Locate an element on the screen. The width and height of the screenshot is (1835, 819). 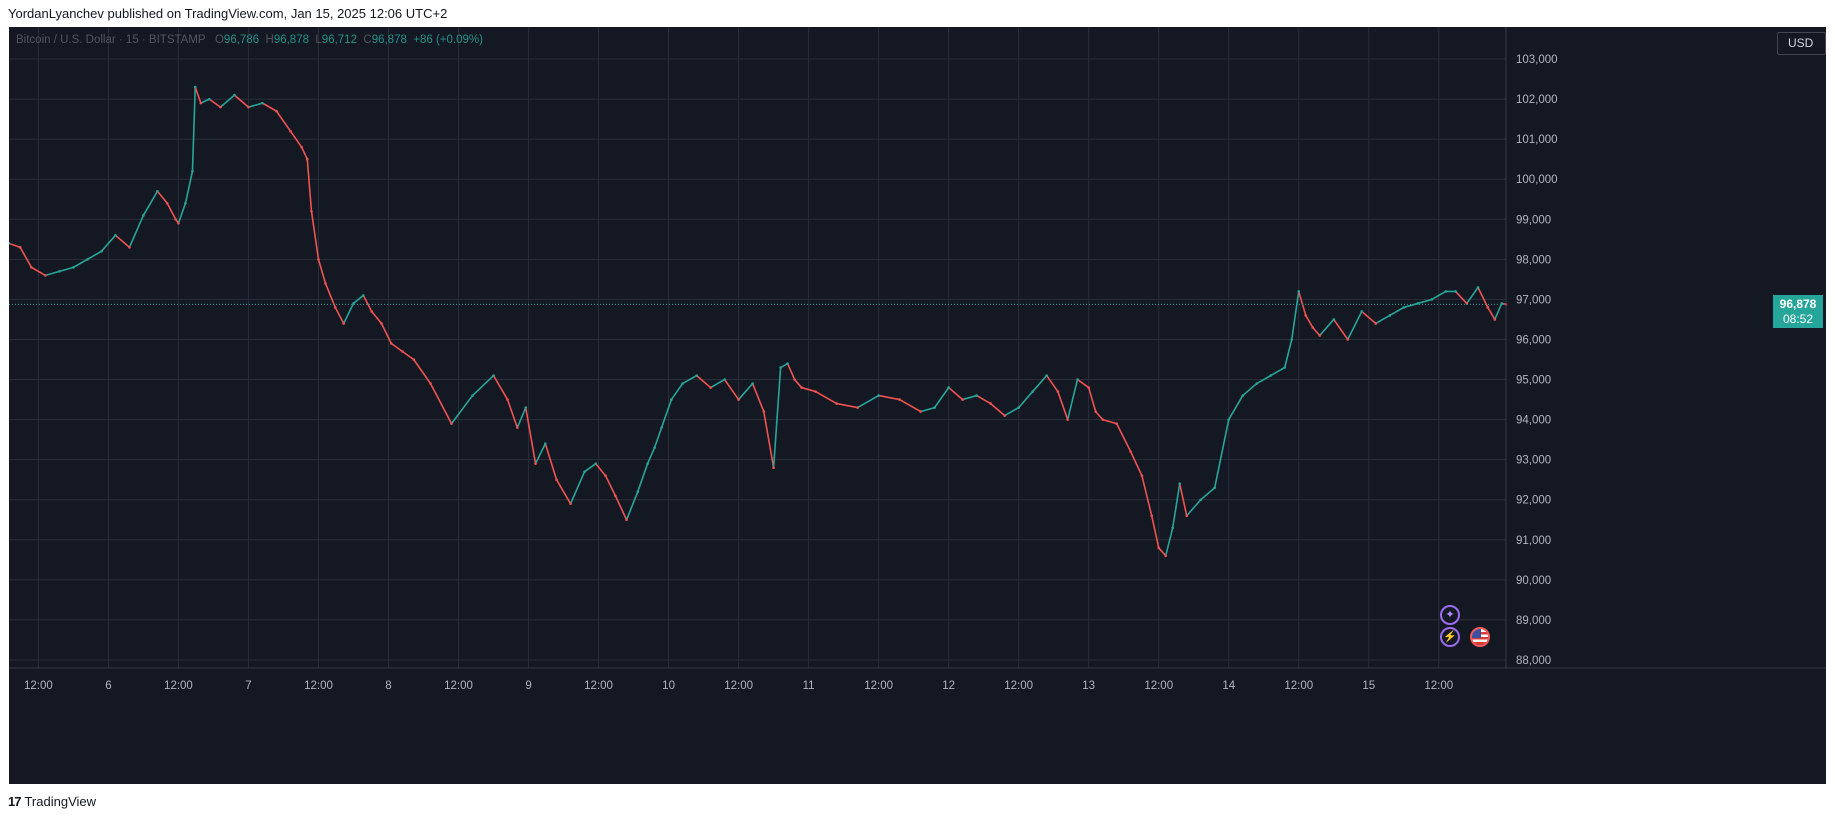
us-flag-icon is located at coordinates (1480, 637).